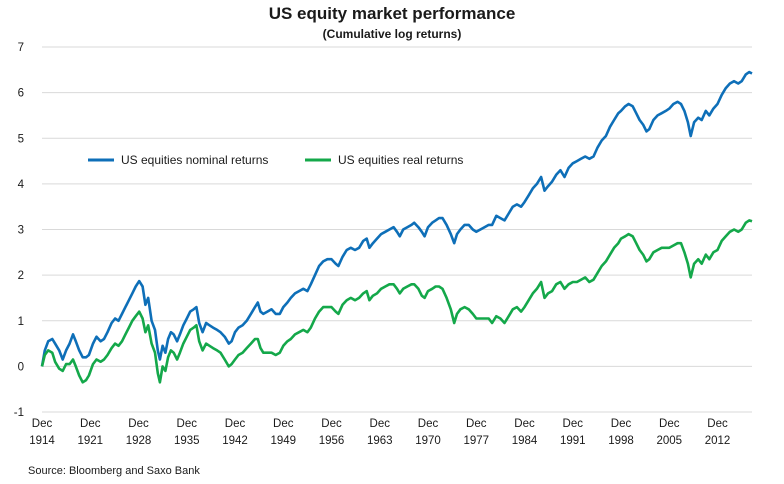 This screenshot has width=784, height=484. What do you see at coordinates (392, 34) in the screenshot?
I see `chart-subtitle: (Cumulative log returns)` at bounding box center [392, 34].